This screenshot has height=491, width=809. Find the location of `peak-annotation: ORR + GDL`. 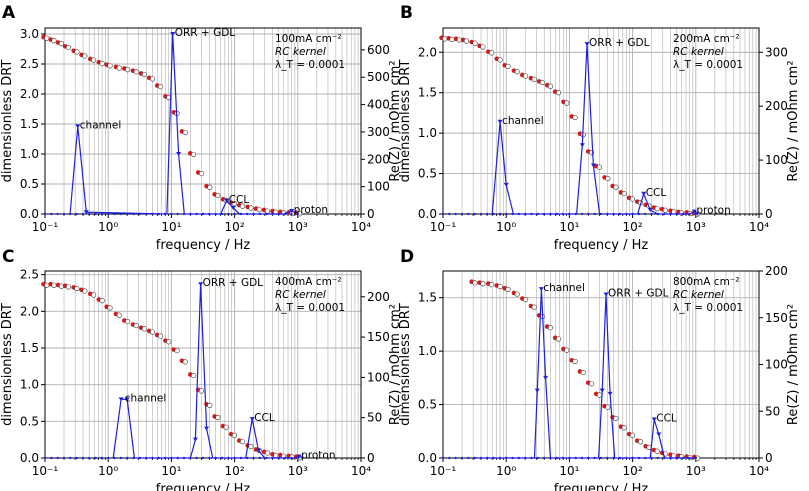

peak-annotation: ORR + GDL is located at coordinates (638, 294).